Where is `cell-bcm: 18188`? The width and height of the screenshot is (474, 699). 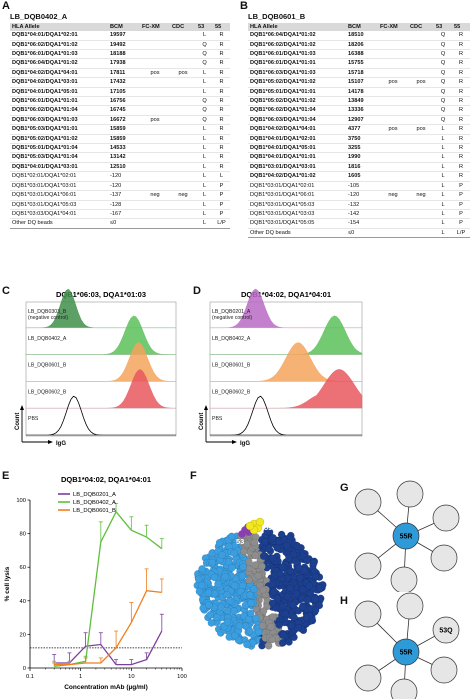 cell-bcm: 18188 is located at coordinates (124, 54).